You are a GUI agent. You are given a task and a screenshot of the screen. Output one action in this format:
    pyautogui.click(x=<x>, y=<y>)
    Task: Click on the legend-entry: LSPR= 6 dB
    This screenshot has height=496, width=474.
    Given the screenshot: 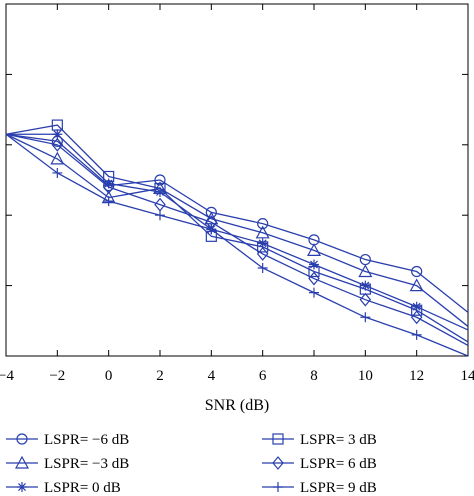 What is the action you would take?
    pyautogui.click(x=319, y=464)
    